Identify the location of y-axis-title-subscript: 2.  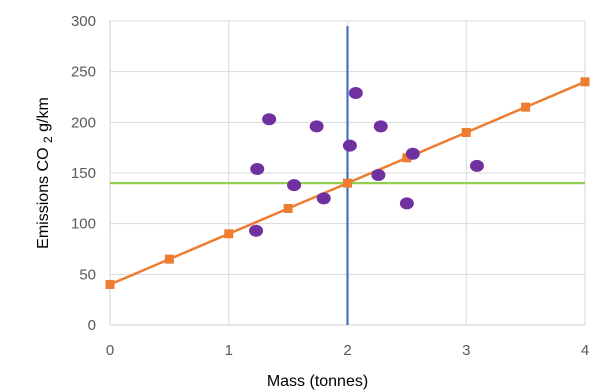
(48, 139).